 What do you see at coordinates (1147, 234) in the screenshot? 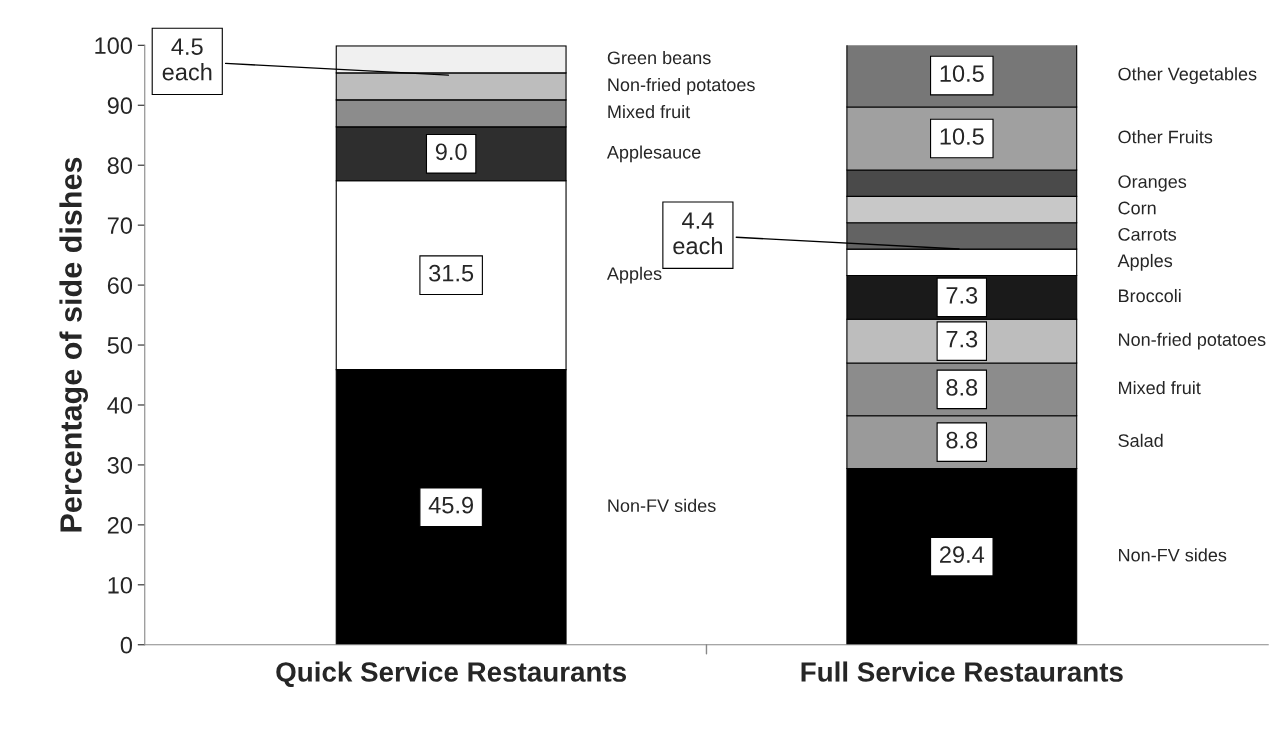
I see `text: Carrots` at bounding box center [1147, 234].